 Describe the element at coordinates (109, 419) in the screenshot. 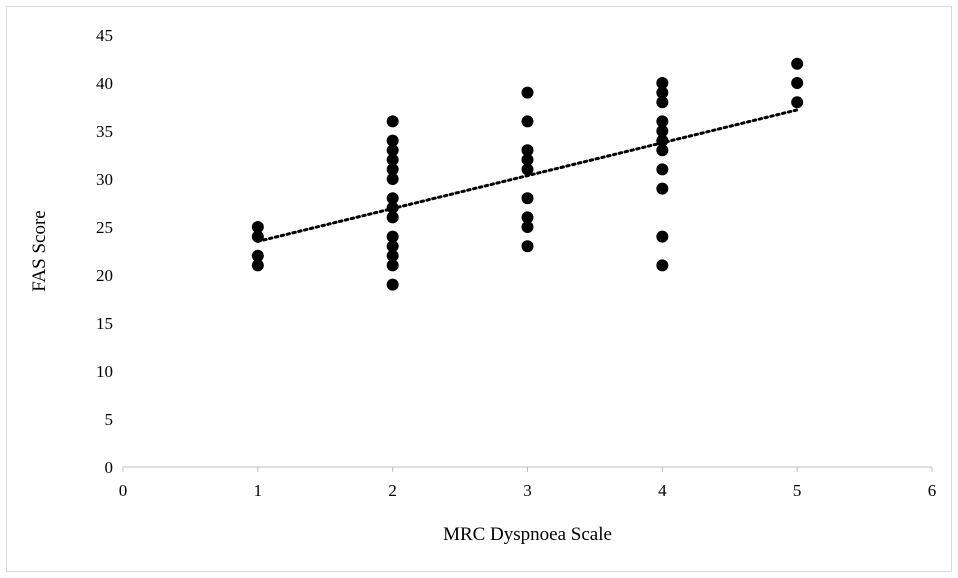

I see `y-tick-label: 5` at that location.